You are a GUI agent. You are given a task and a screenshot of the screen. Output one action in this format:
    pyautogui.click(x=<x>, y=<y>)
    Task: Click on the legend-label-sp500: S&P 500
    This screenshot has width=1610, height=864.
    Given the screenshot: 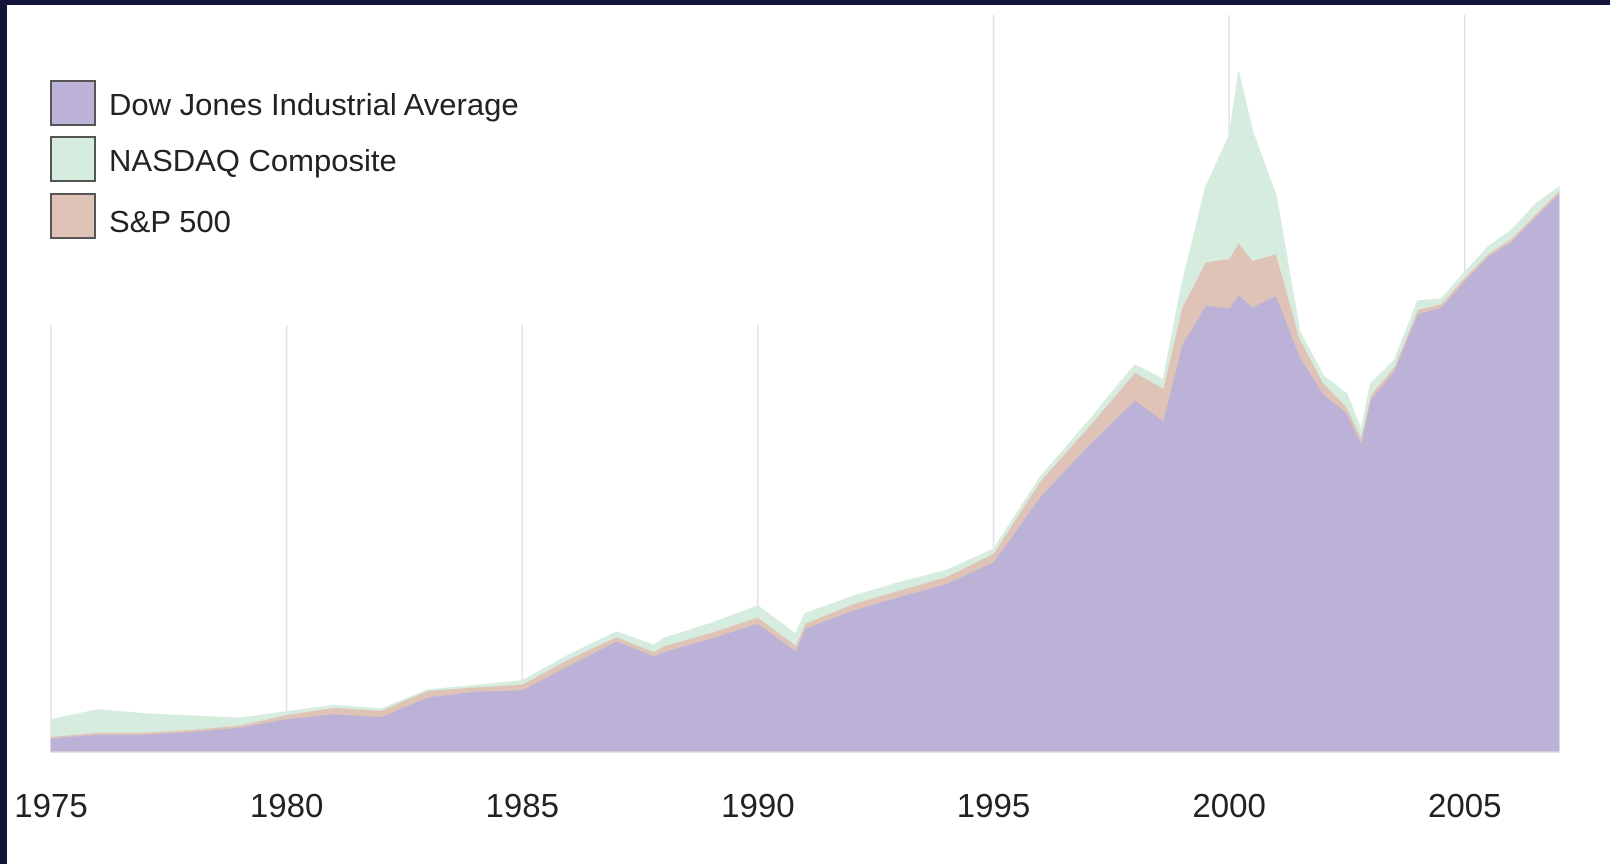 What is the action you would take?
    pyautogui.click(x=170, y=221)
    